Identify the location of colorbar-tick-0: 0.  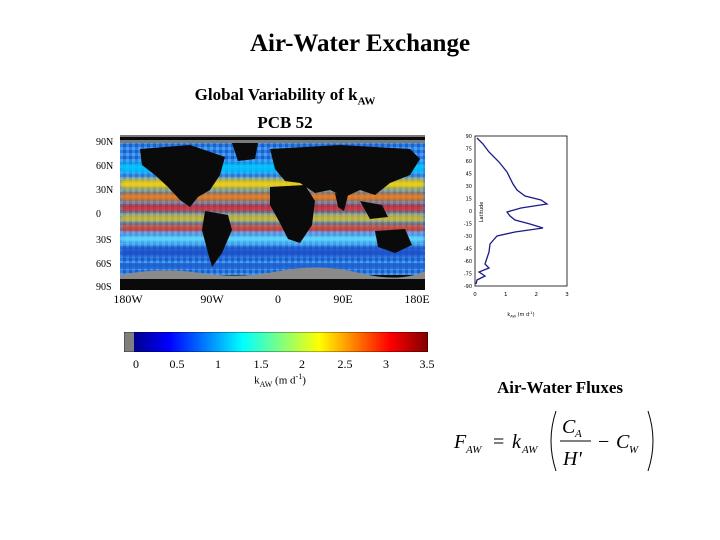
(136, 364).